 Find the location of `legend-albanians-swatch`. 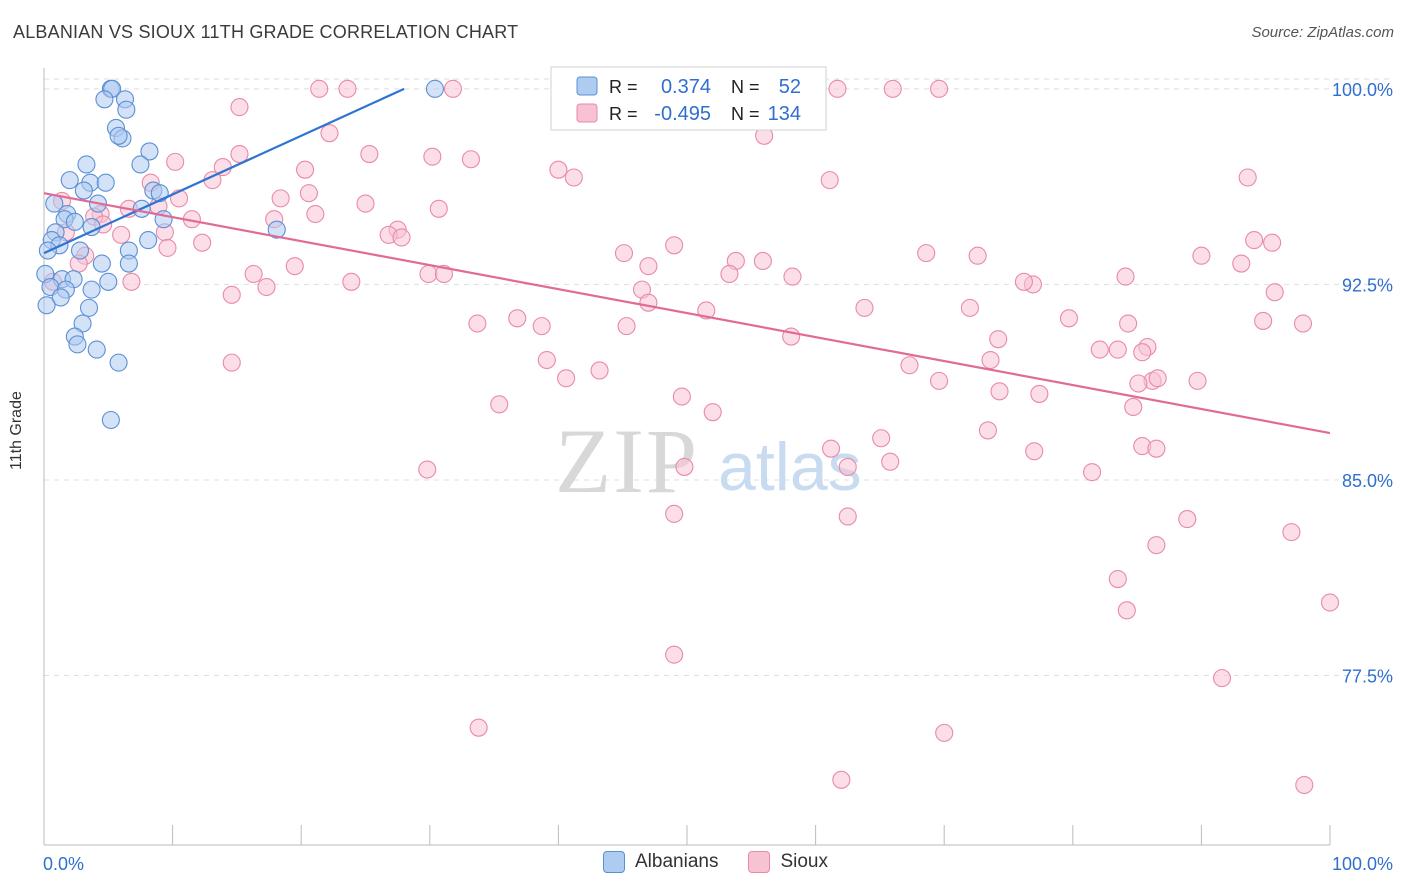

legend-albanians-swatch is located at coordinates (587, 86).